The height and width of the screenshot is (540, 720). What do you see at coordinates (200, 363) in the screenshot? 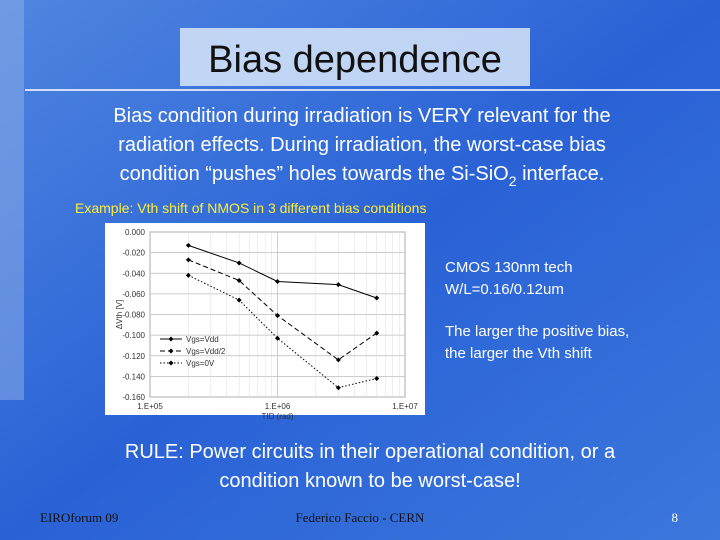
I see `legend-label: Vgs=0V` at bounding box center [200, 363].